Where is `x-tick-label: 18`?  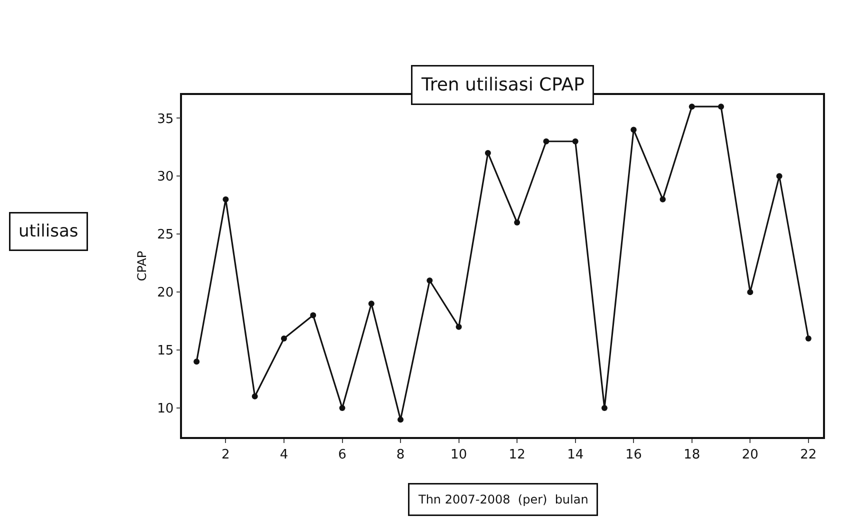
x-tick-label: 18 is located at coordinates (692, 454).